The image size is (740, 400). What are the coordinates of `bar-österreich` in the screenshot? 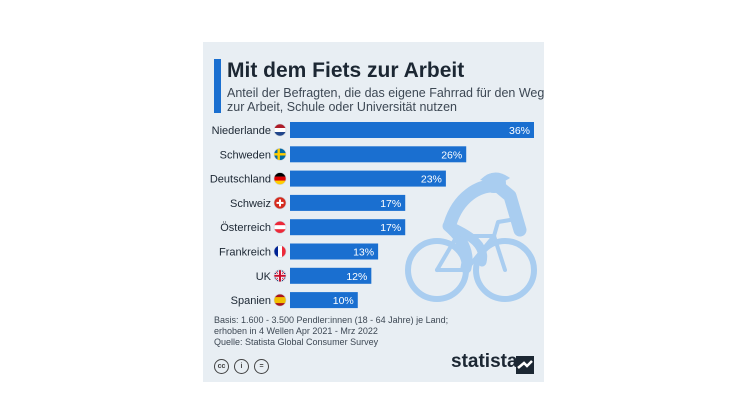 It's located at (348, 227).